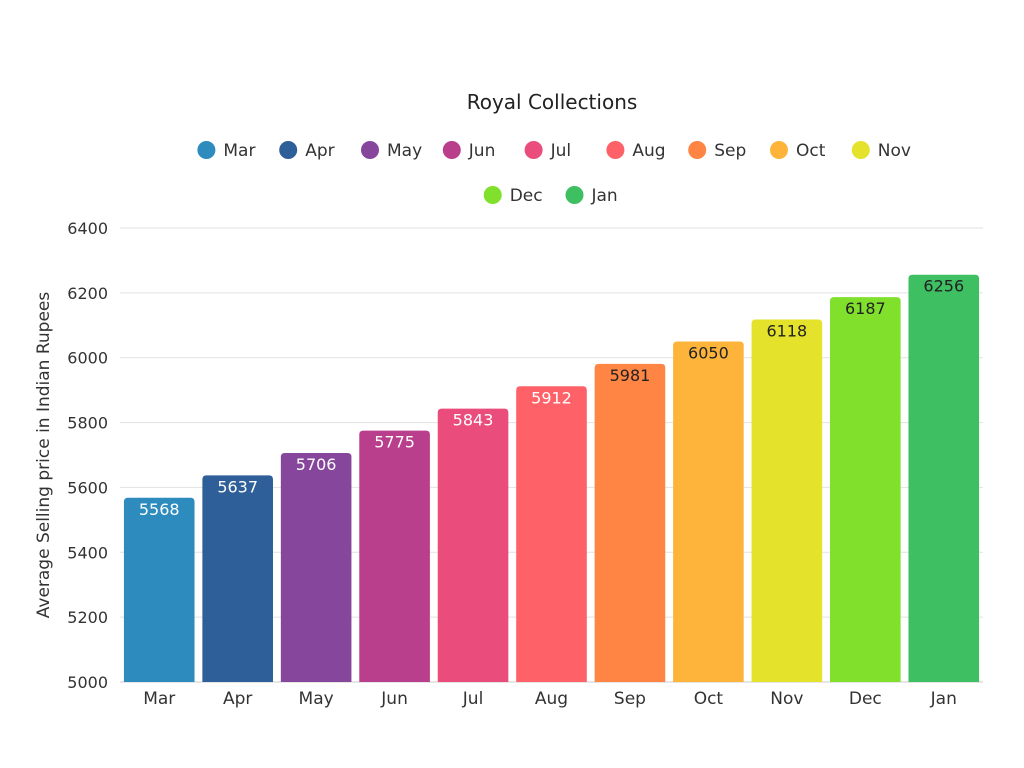  What do you see at coordinates (865, 489) in the screenshot?
I see `bar-dec` at bounding box center [865, 489].